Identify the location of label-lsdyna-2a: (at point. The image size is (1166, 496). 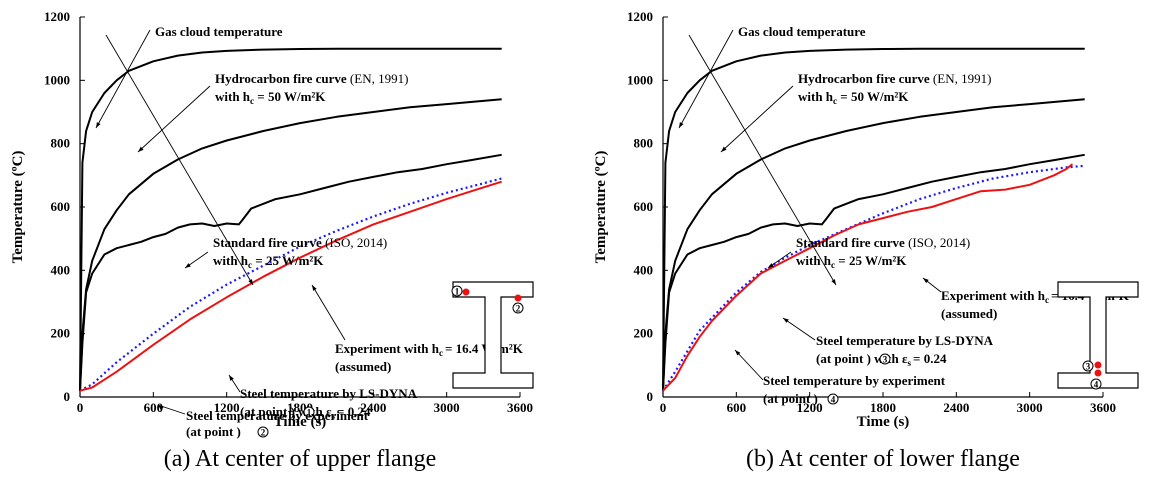
(841, 358).